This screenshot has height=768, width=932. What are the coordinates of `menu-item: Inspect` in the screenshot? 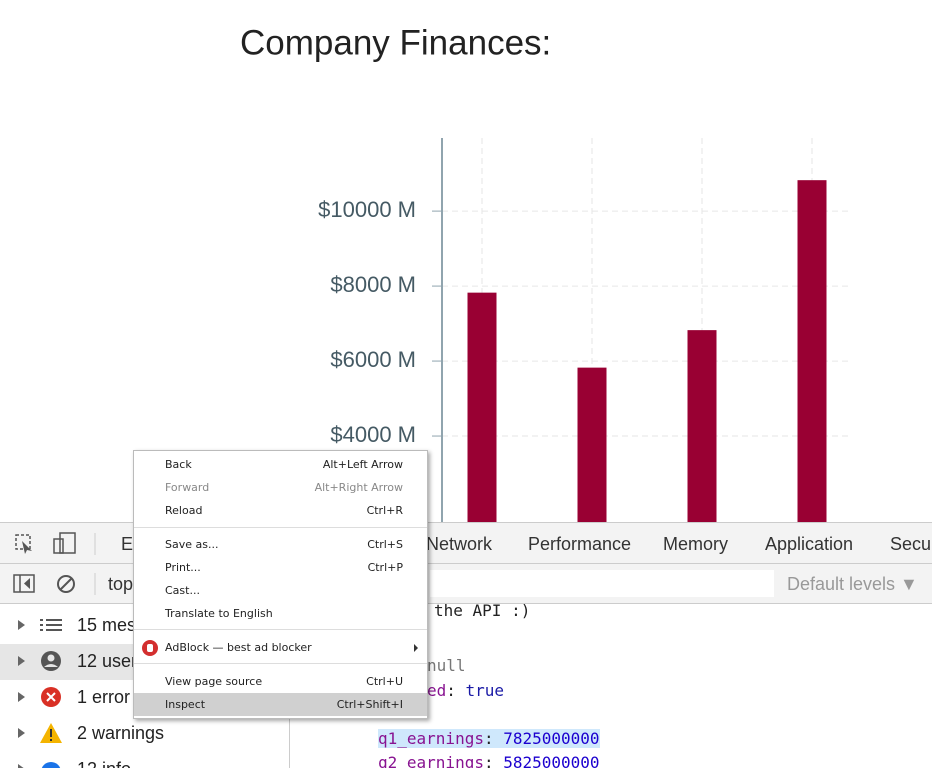 It's located at (185, 704).